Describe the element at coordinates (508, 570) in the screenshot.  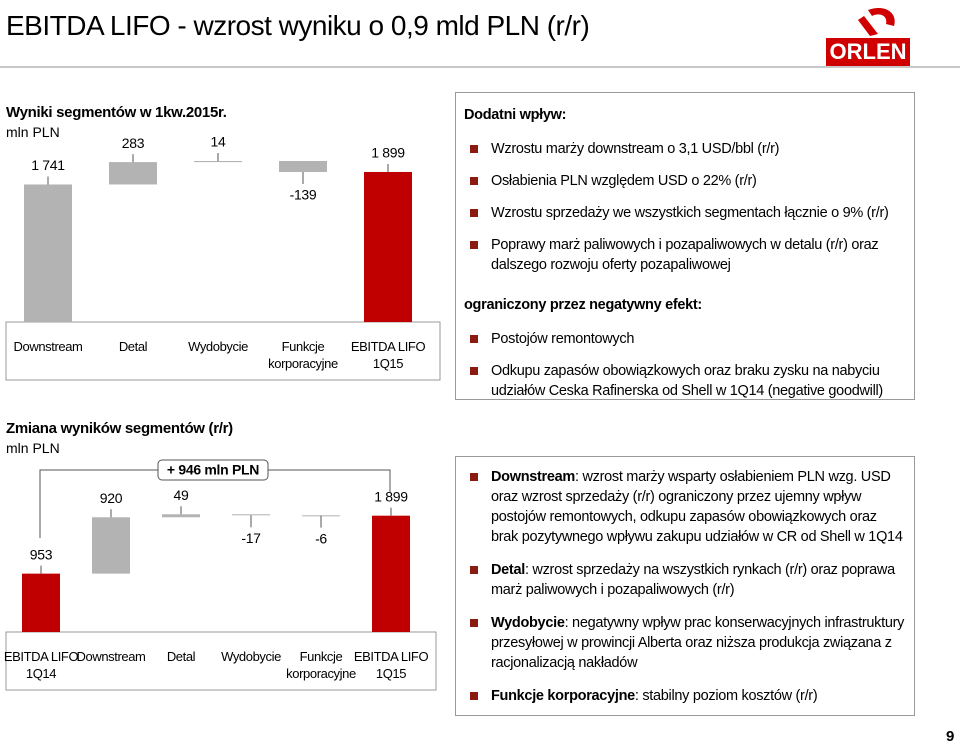
I see `comment-label: Detal` at that location.